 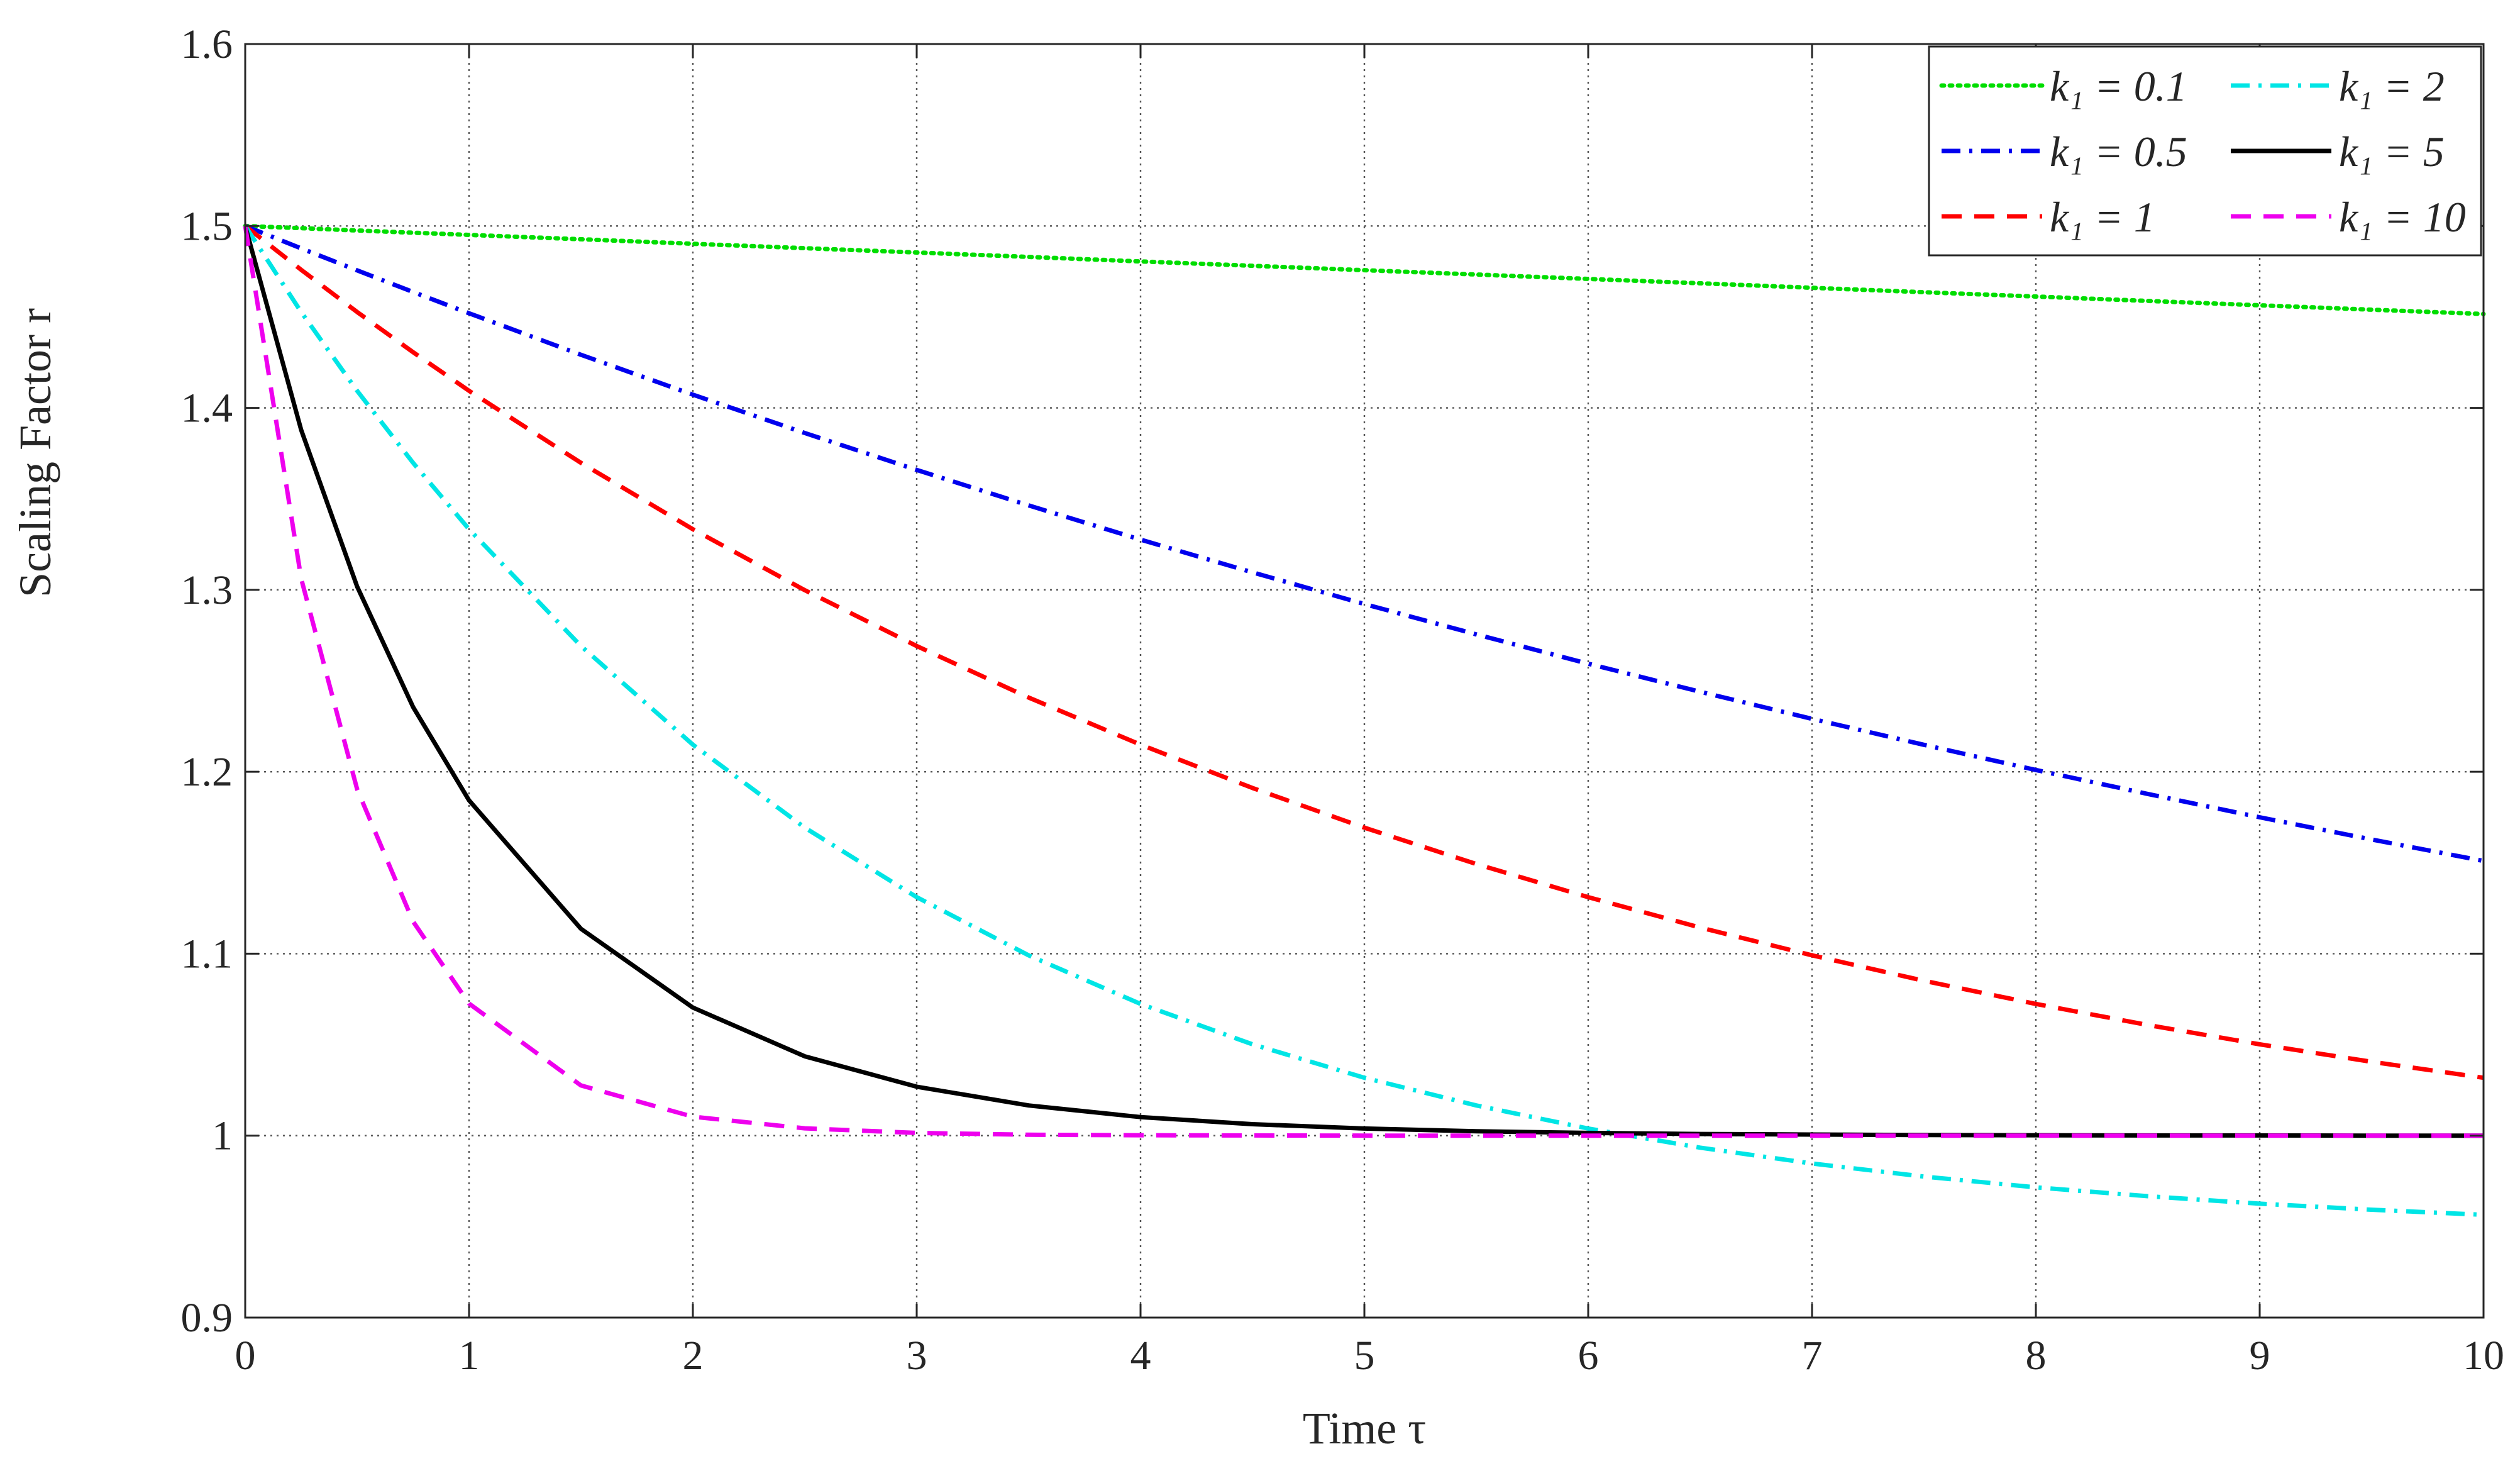 What do you see at coordinates (2036, 1356) in the screenshot?
I see `x-tick-label: 8` at bounding box center [2036, 1356].